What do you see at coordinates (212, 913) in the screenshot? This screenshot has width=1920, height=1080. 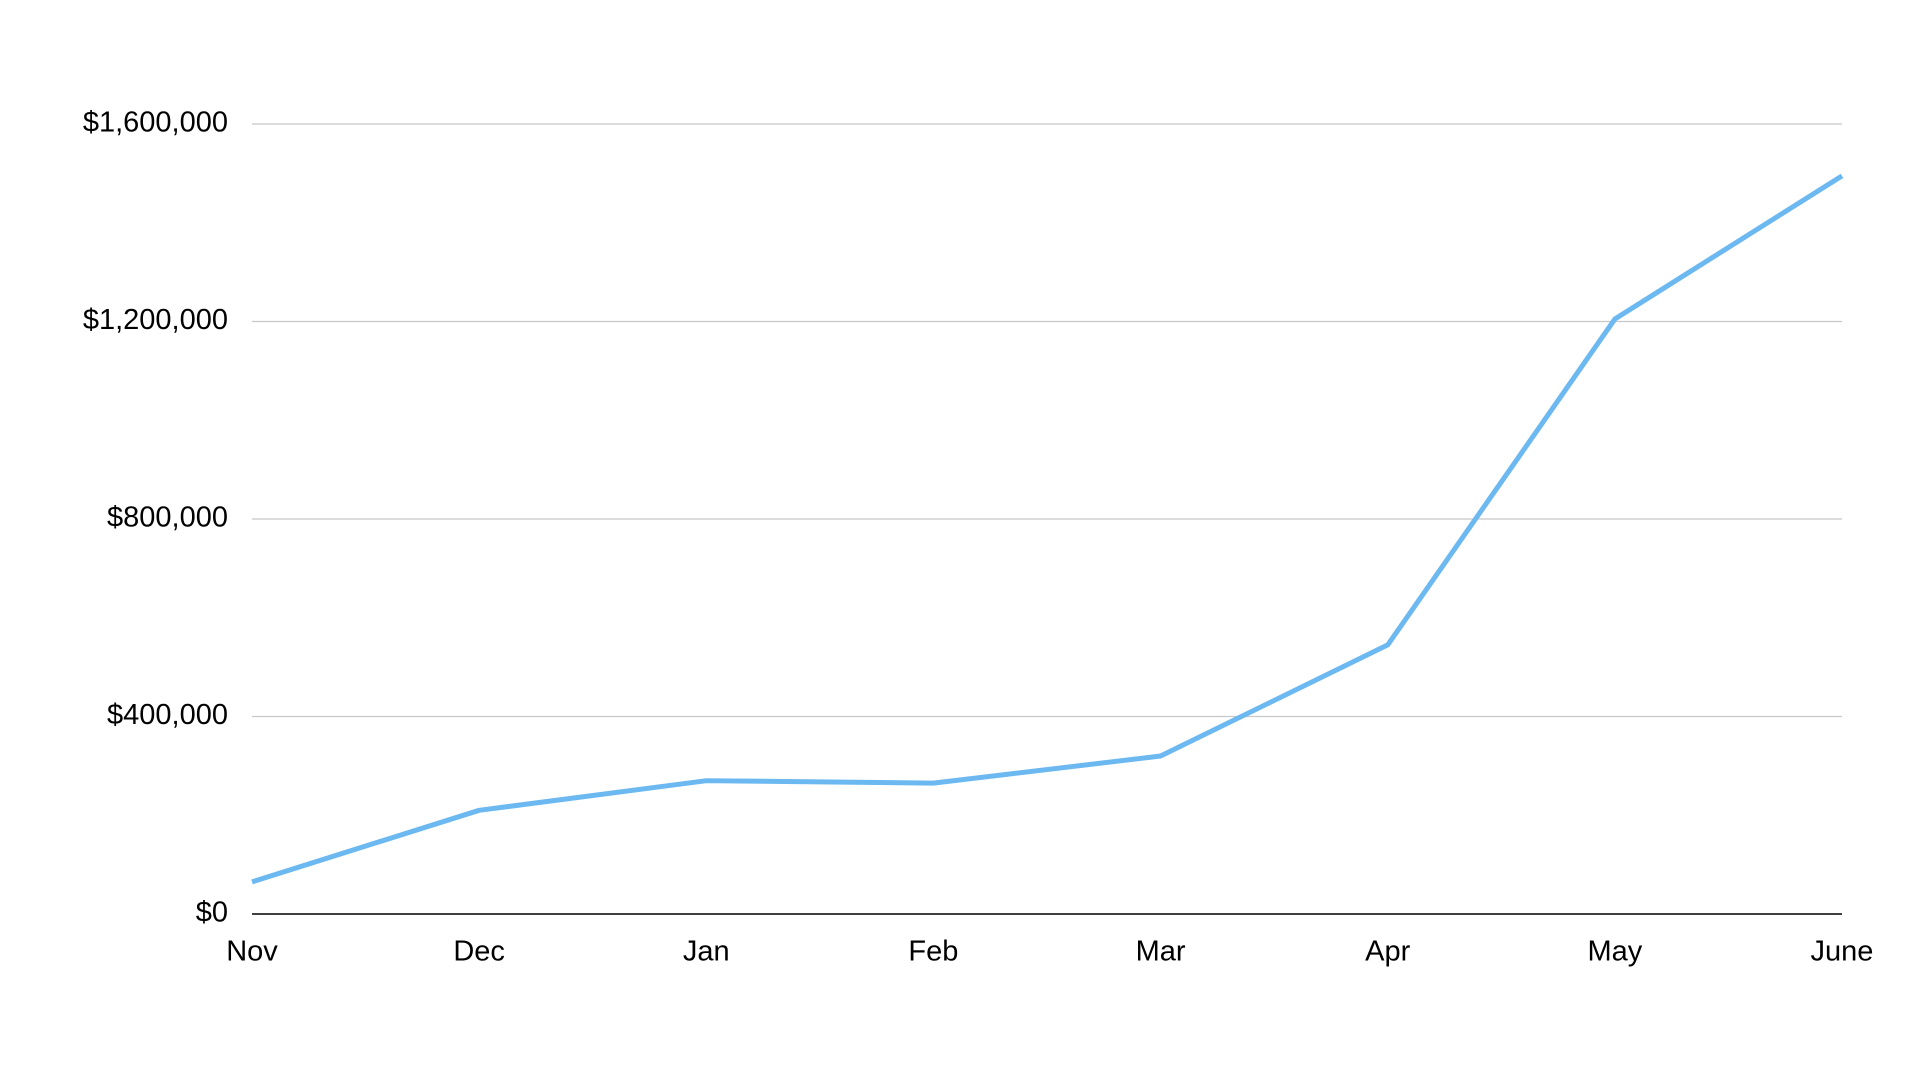 I see `y-tick-label: $0` at bounding box center [212, 913].